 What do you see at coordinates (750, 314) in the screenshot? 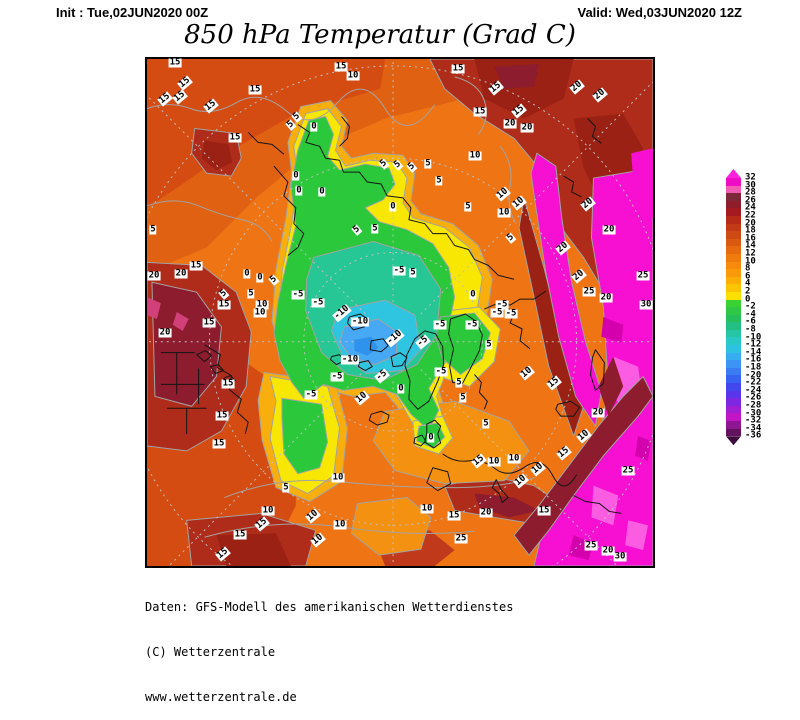
I see `colorbar-tick: -4` at bounding box center [750, 314].